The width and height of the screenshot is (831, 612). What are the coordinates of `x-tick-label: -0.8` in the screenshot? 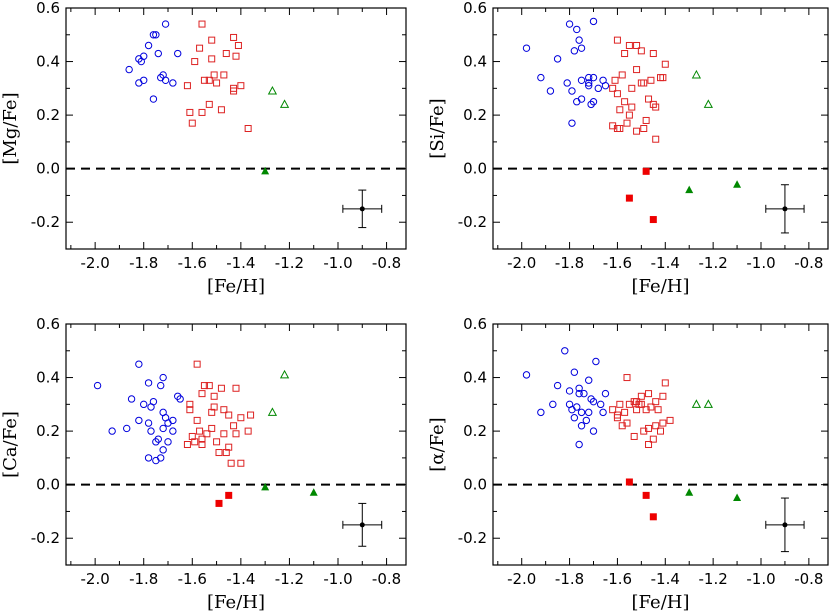 It's located at (808, 263).